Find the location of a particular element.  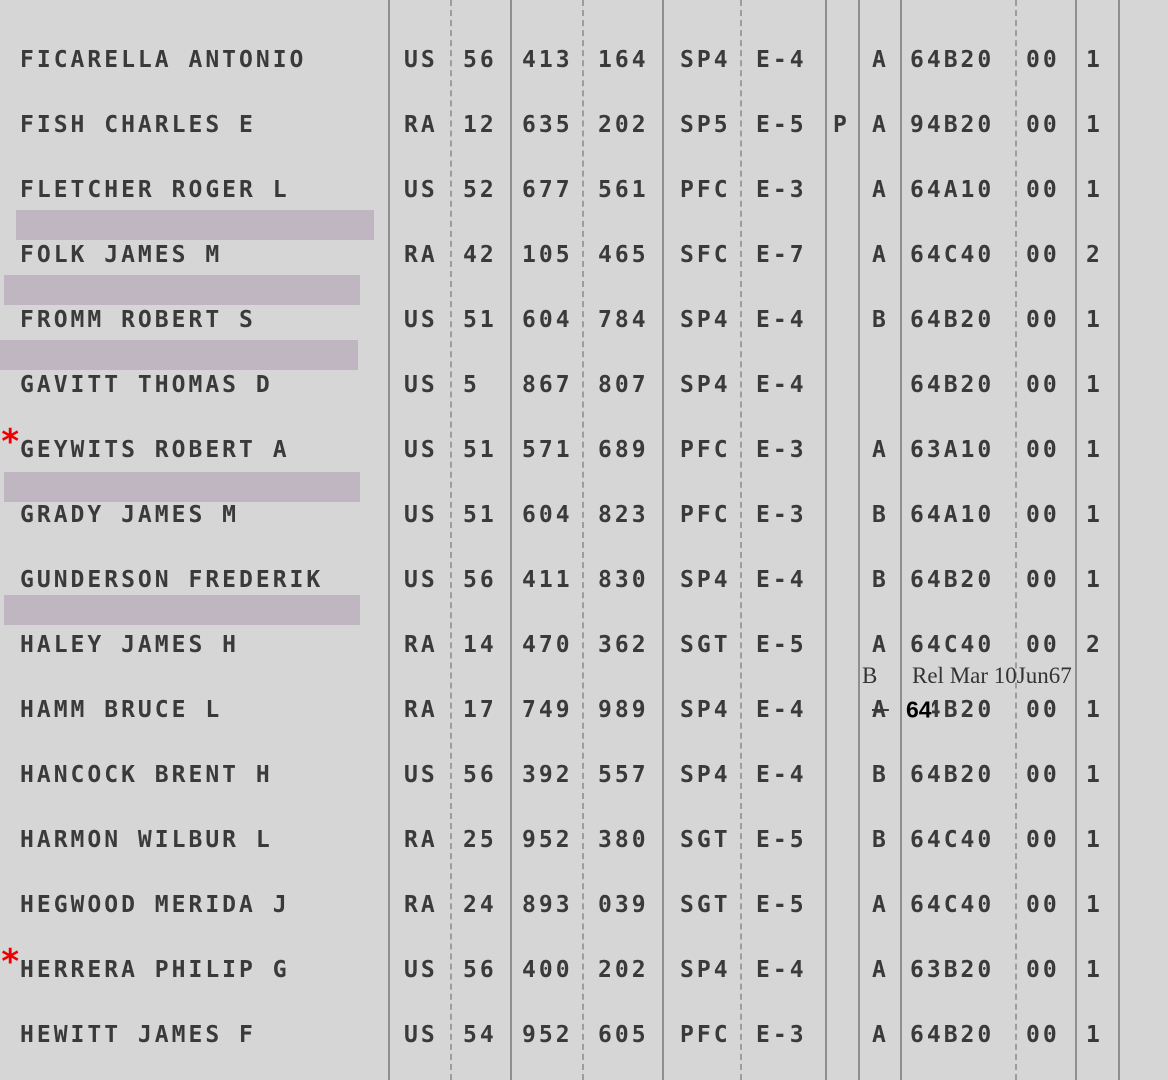

serial-2: 571 is located at coordinates (547, 450).